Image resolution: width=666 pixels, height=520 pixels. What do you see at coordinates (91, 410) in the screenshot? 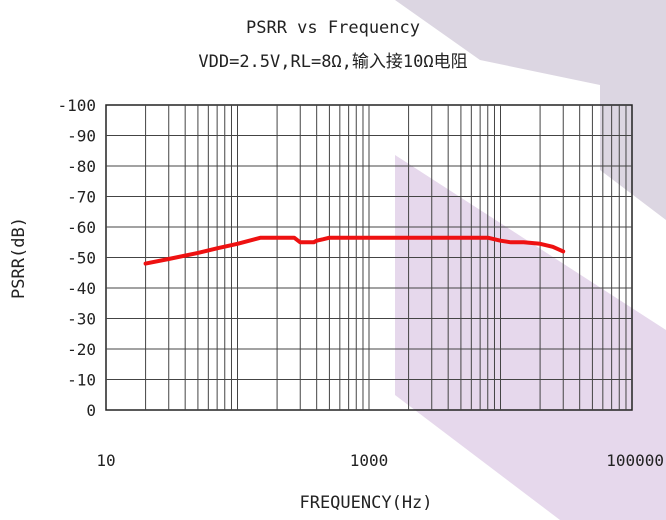
I see `y-tick-label: 0` at bounding box center [91, 410].